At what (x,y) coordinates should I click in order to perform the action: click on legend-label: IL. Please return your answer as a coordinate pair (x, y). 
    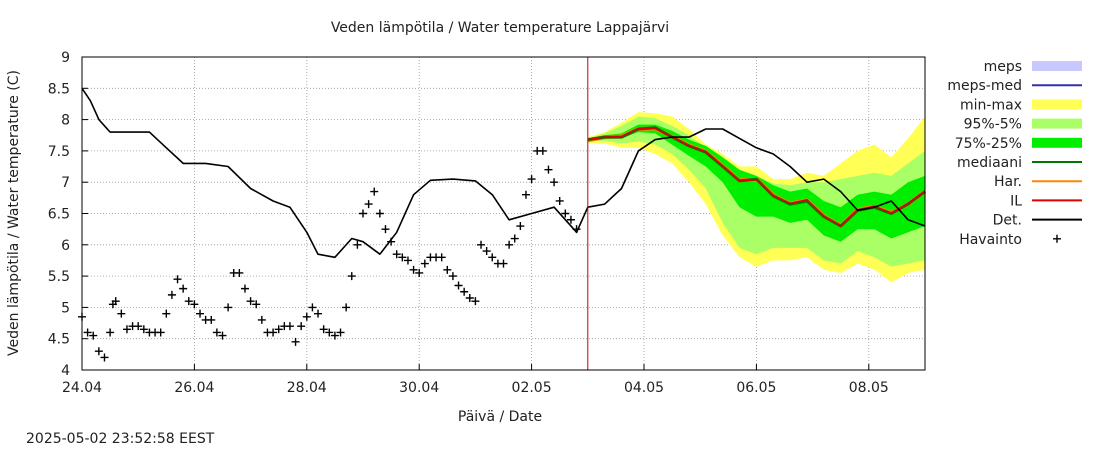
    Looking at the image, I should click on (1016, 201).